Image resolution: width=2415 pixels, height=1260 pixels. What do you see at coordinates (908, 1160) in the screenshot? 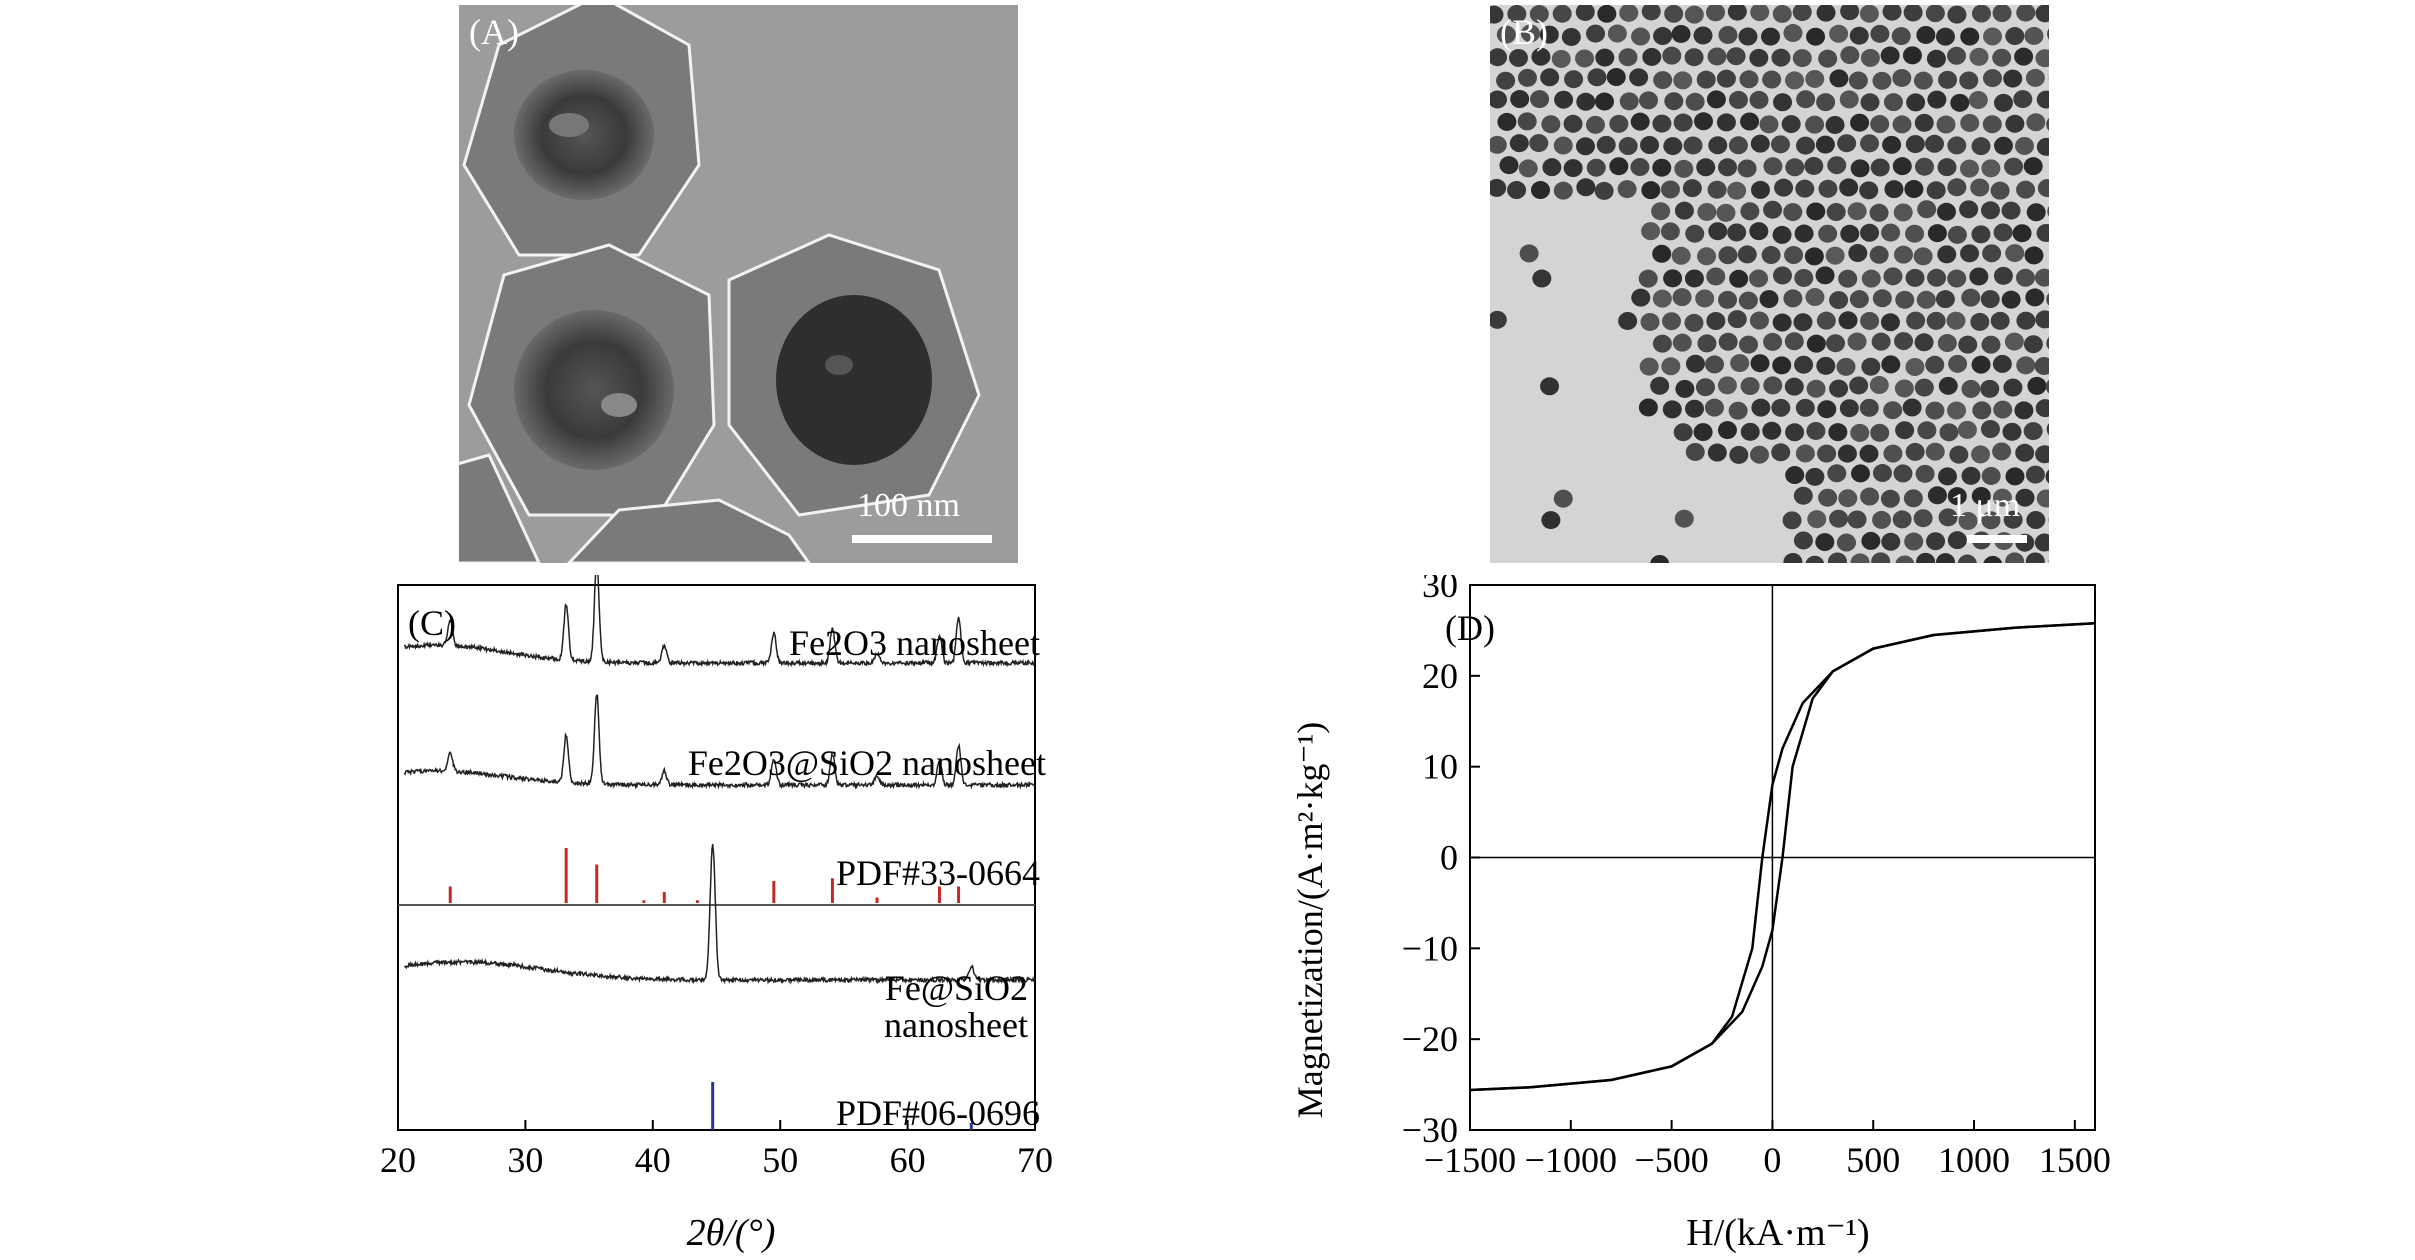
I see `x-tick-label: 60` at bounding box center [908, 1160].